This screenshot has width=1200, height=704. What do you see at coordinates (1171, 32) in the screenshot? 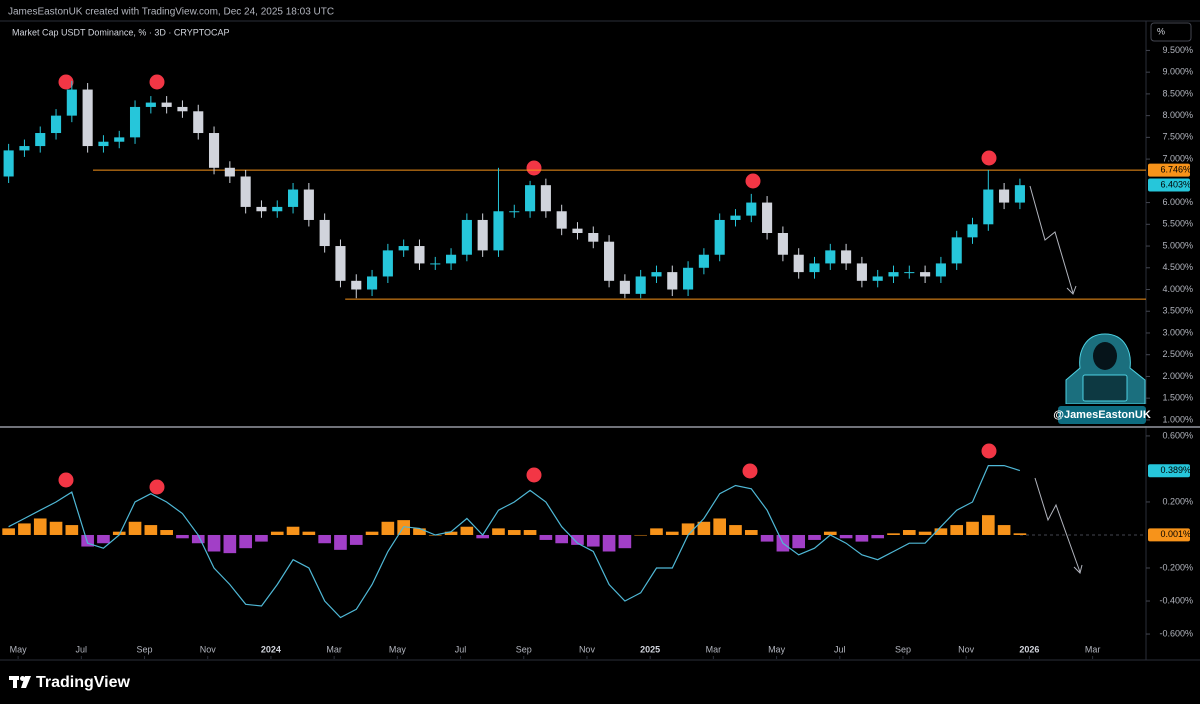
I see `unit-box` at bounding box center [1171, 32].